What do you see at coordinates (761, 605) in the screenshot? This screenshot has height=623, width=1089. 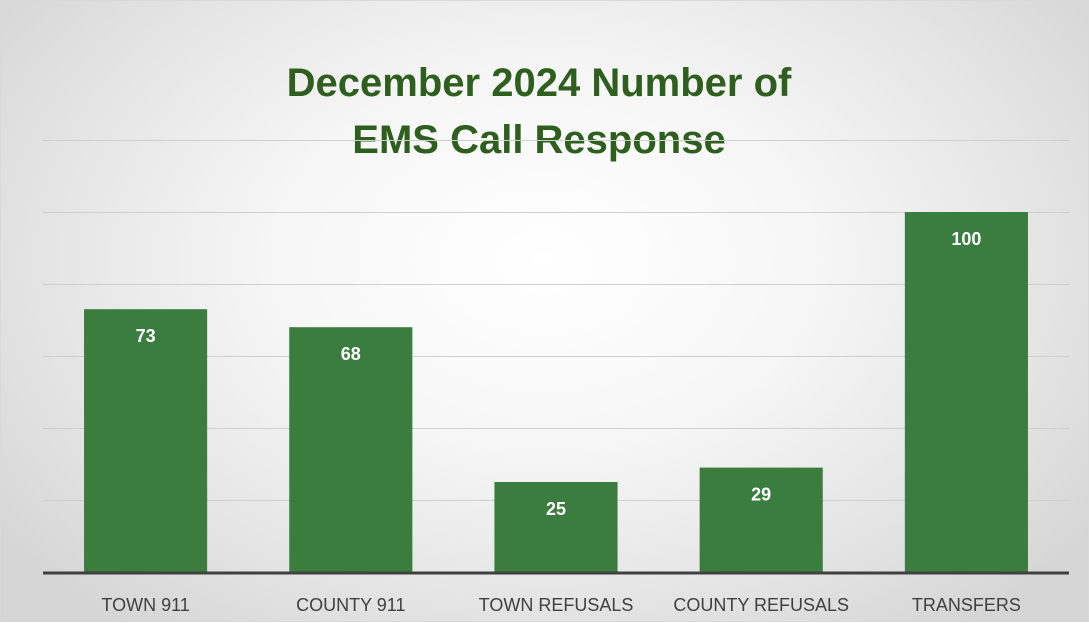 I see `category-tick-label: COUNTY REFUSALS` at bounding box center [761, 605].